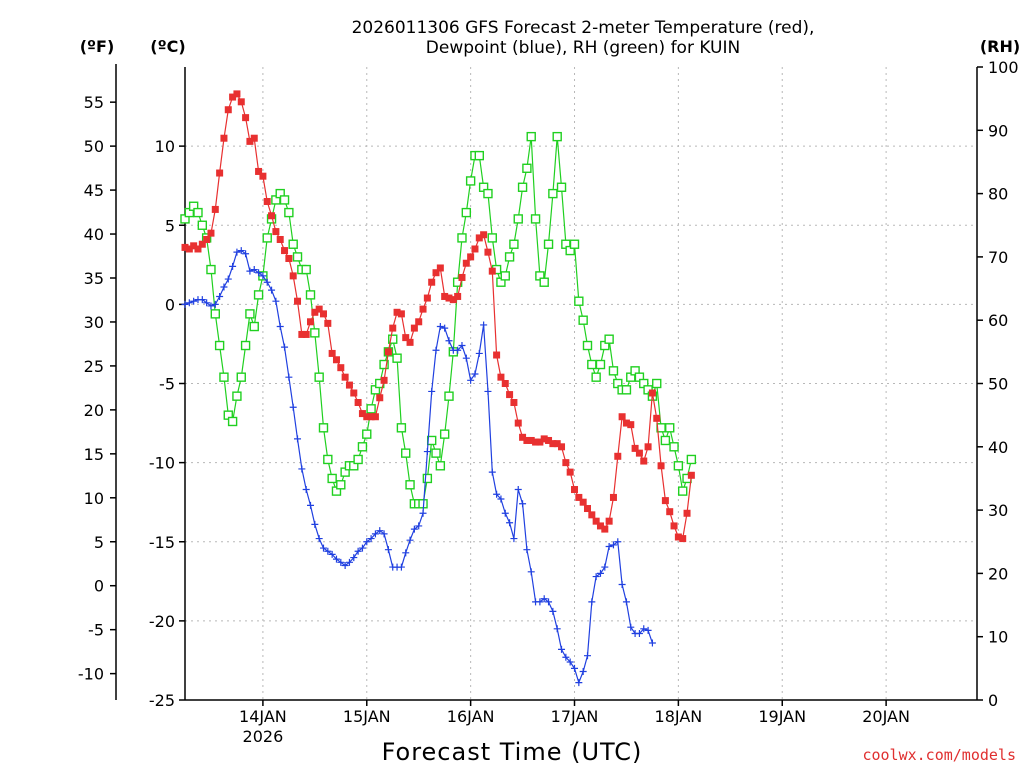 The height and width of the screenshot is (768, 1024). Describe the element at coordinates (583, 48) in the screenshot. I see `chart-title-line-2: Dewpoint (blue), RH (green) for KUIN` at that location.